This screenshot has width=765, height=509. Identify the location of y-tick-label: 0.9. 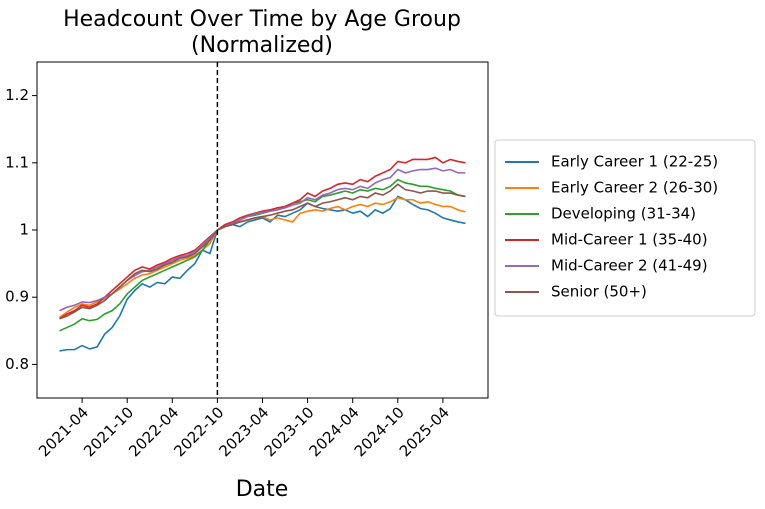
(17, 297).